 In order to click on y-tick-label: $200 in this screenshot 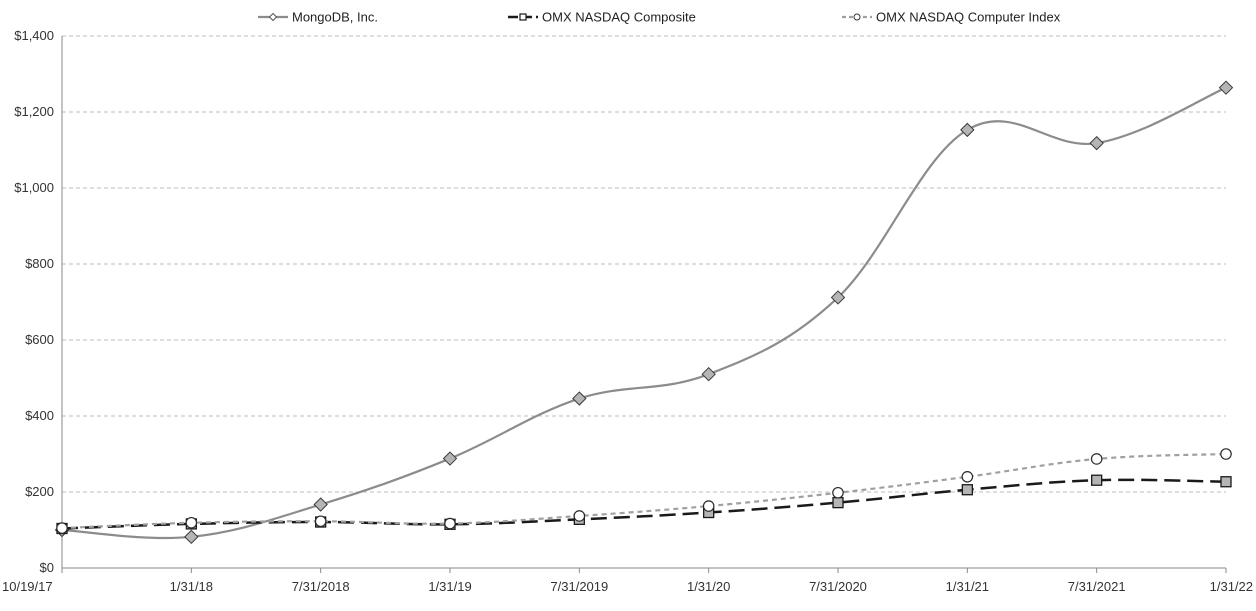, I will do `click(39, 491)`.